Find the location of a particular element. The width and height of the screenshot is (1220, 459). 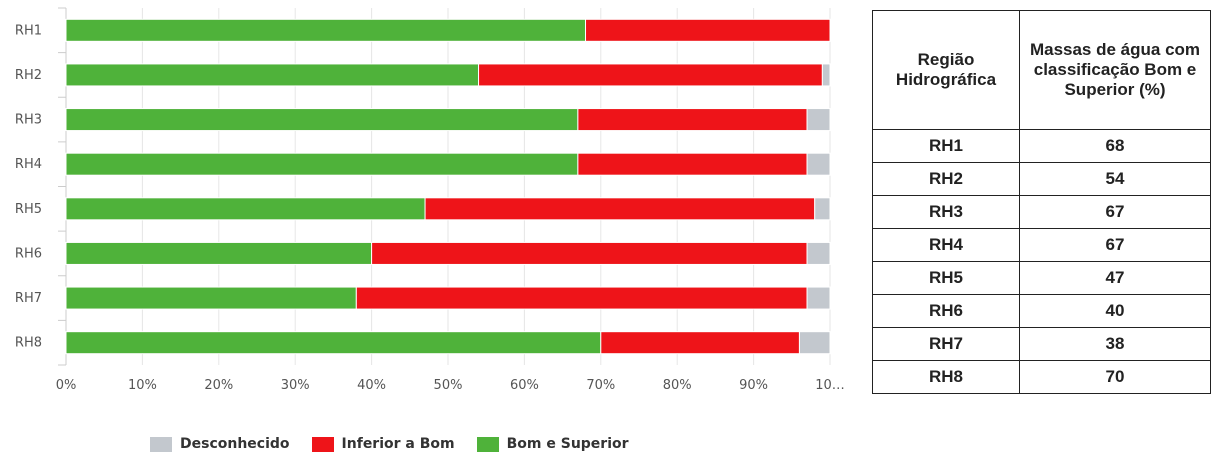

x-tick-label: 30% is located at coordinates (295, 385).